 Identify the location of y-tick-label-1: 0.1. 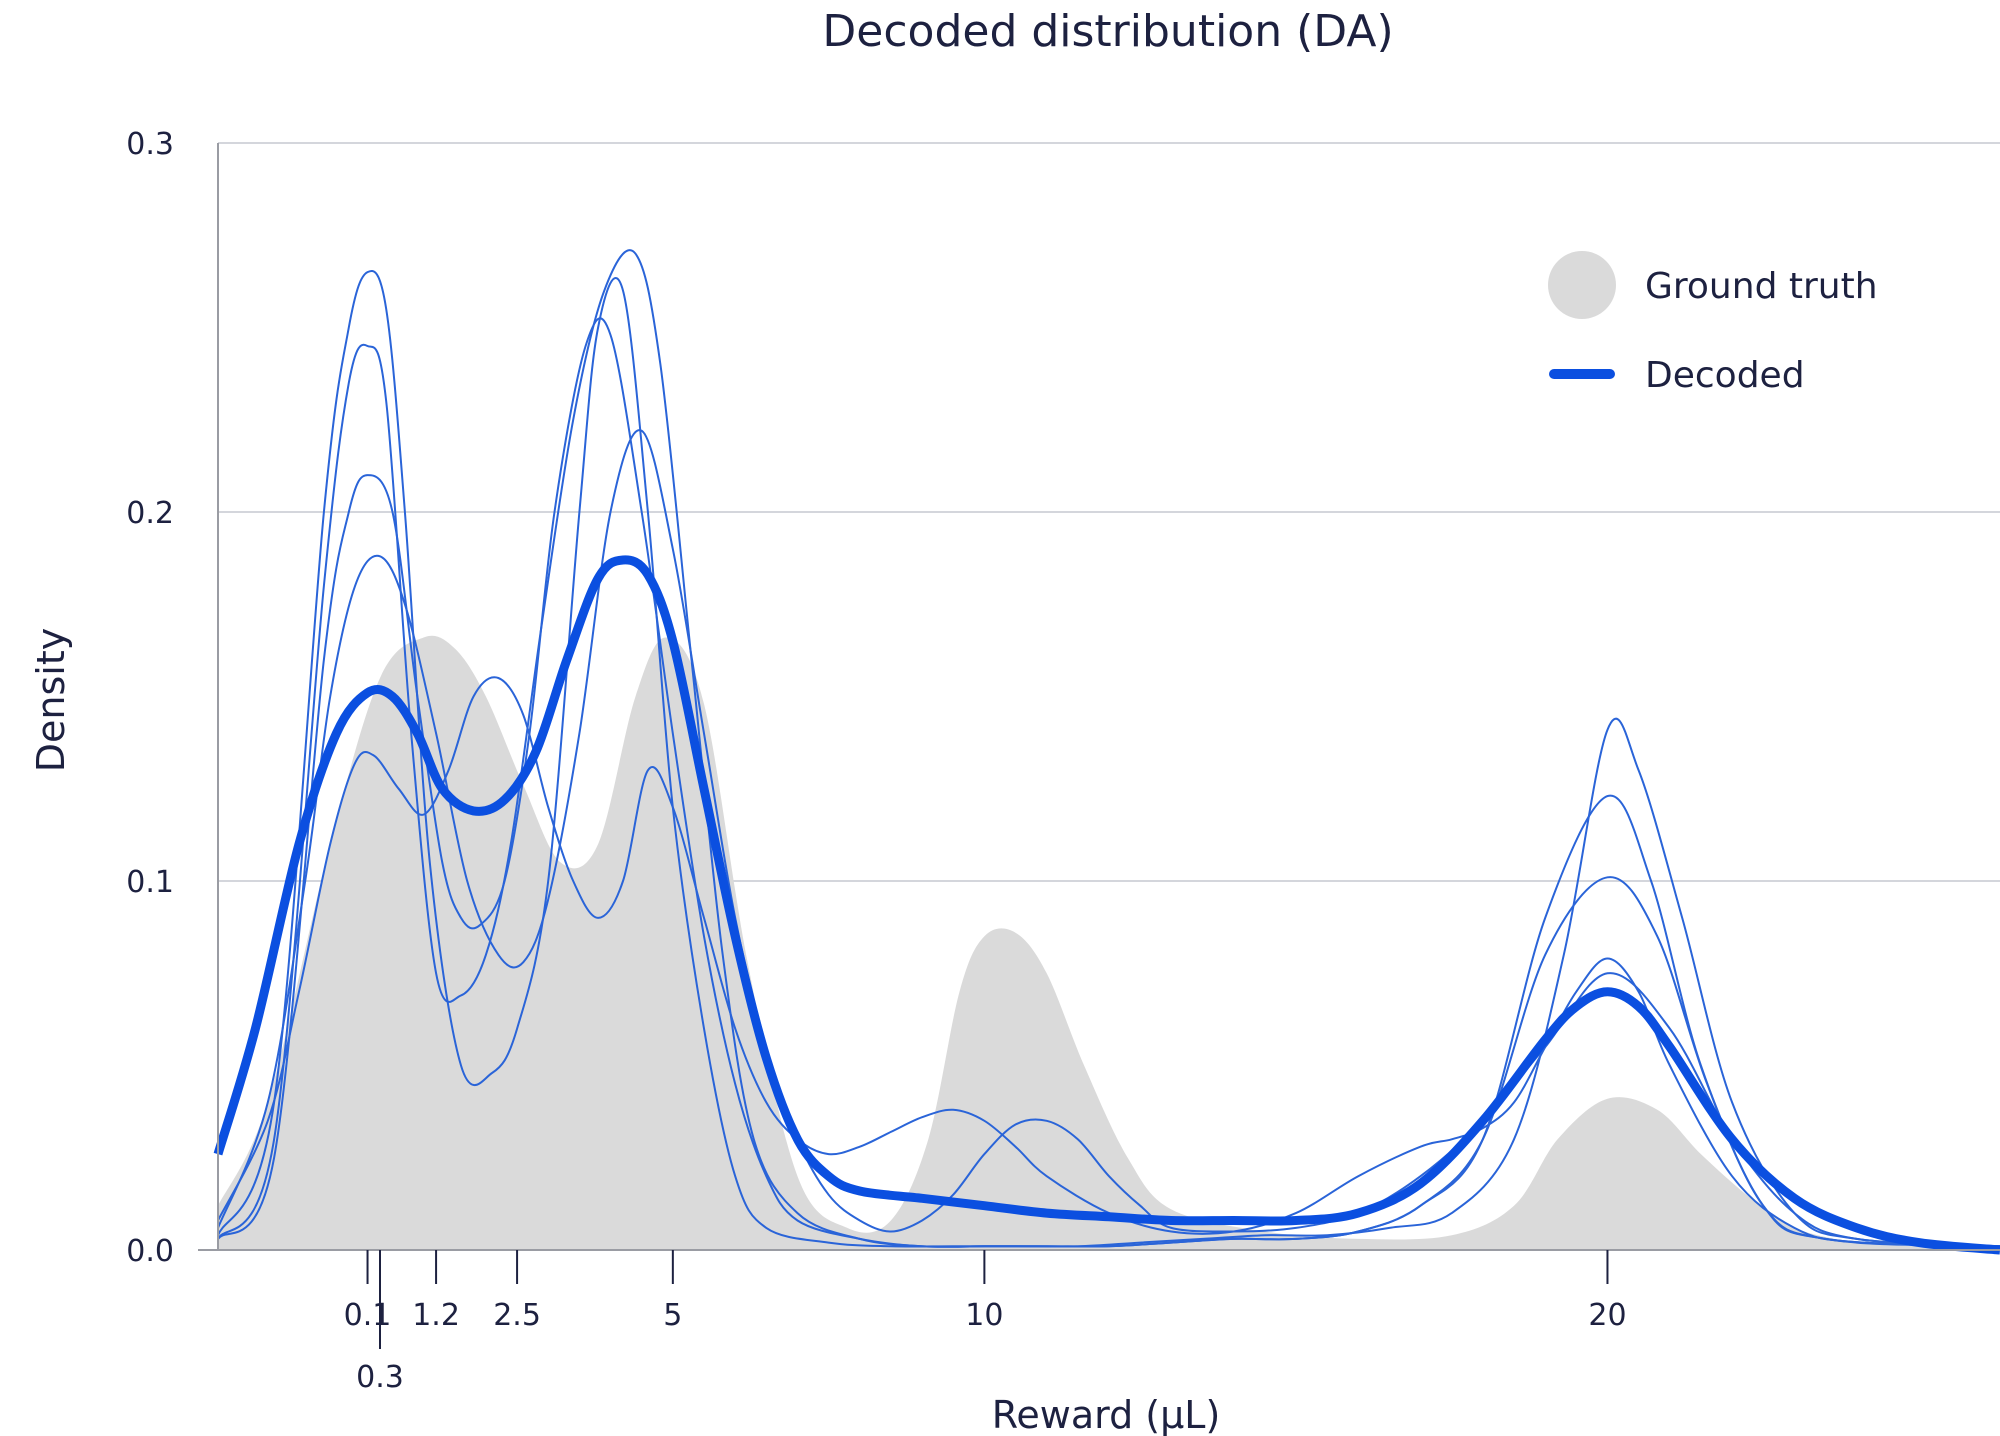
(150, 882).